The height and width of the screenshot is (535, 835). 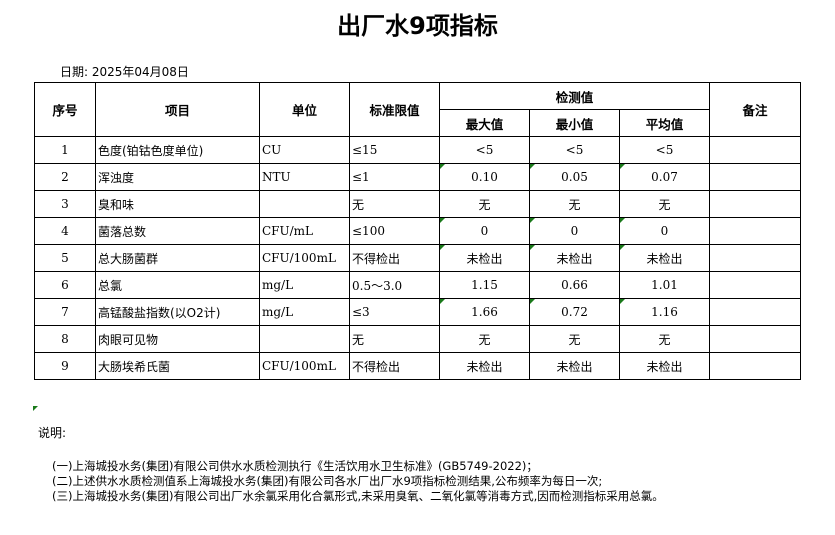 I want to click on cell-min: <5, so click(x=574, y=150).